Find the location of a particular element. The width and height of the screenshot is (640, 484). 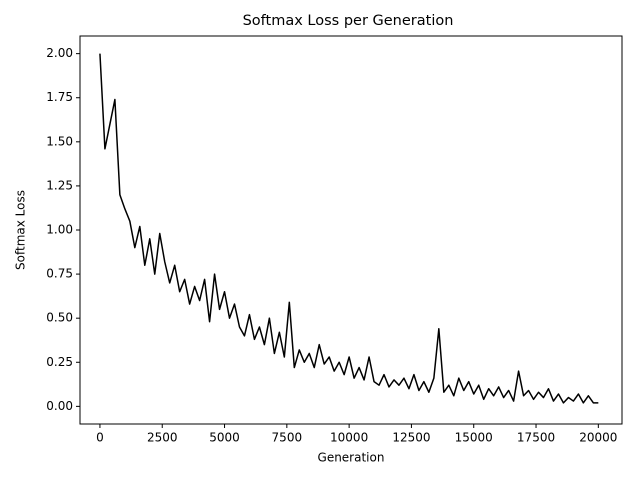

x-tick-label: 12500 is located at coordinates (411, 438).